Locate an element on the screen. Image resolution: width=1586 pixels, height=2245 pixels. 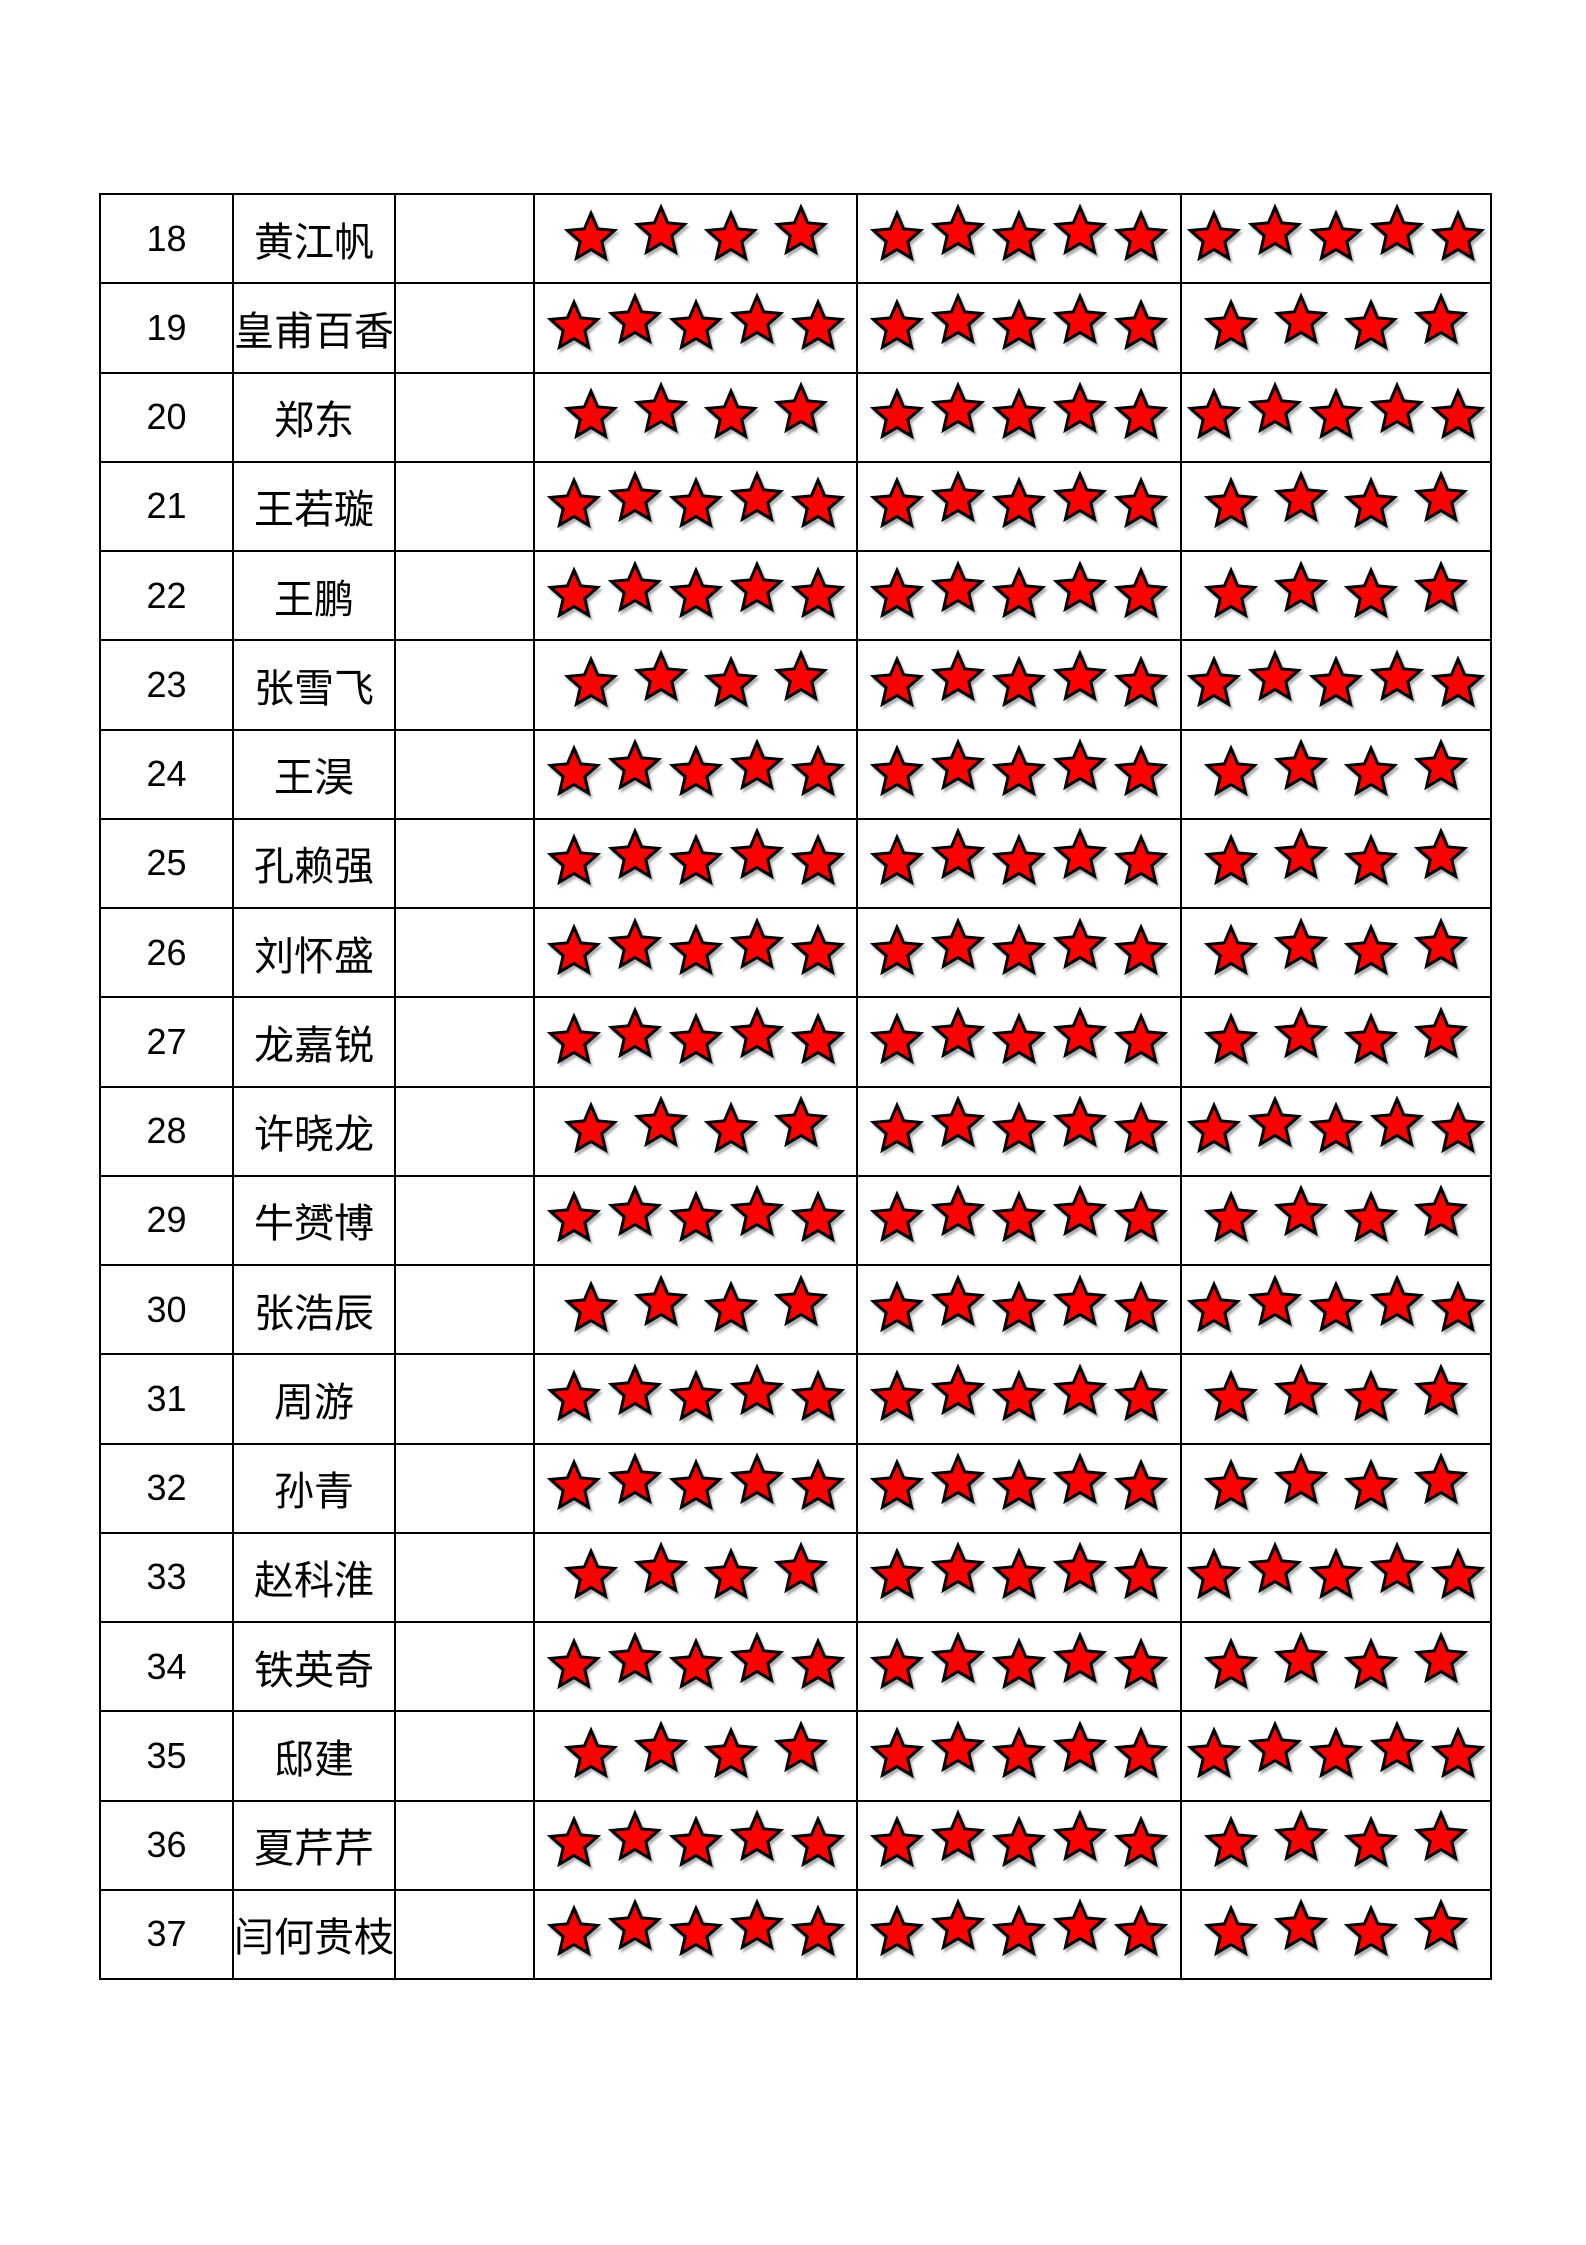
row-index: 25 is located at coordinates (166, 863).